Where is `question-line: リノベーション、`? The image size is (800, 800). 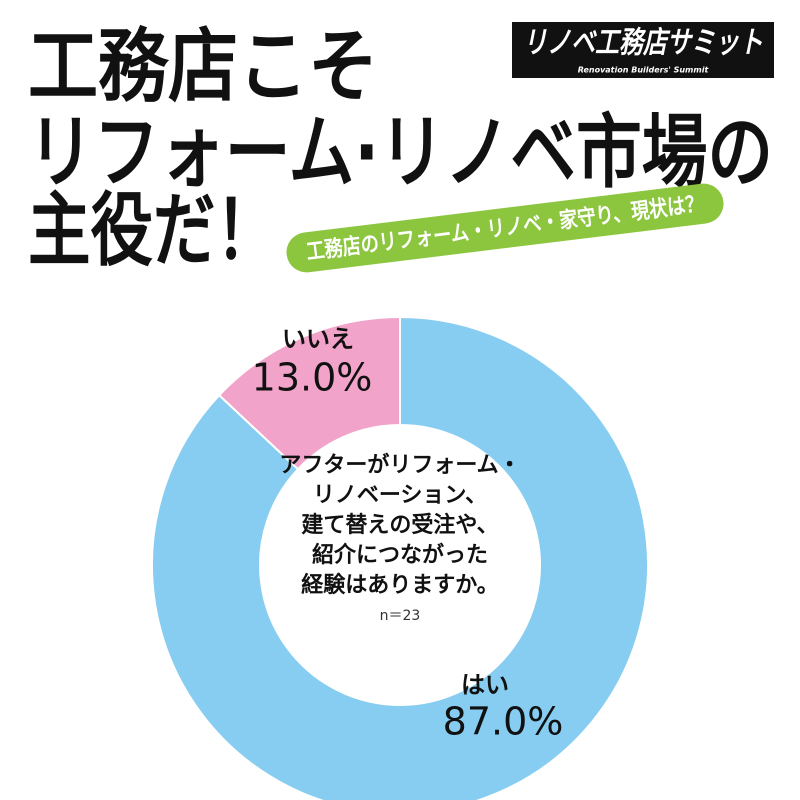 question-line: リノベーション、 is located at coordinates (400, 495).